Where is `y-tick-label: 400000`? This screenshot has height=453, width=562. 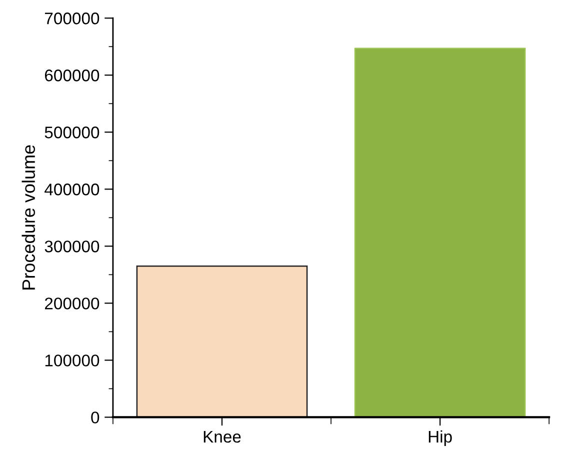
y-tick-label: 400000 is located at coordinates (72, 190).